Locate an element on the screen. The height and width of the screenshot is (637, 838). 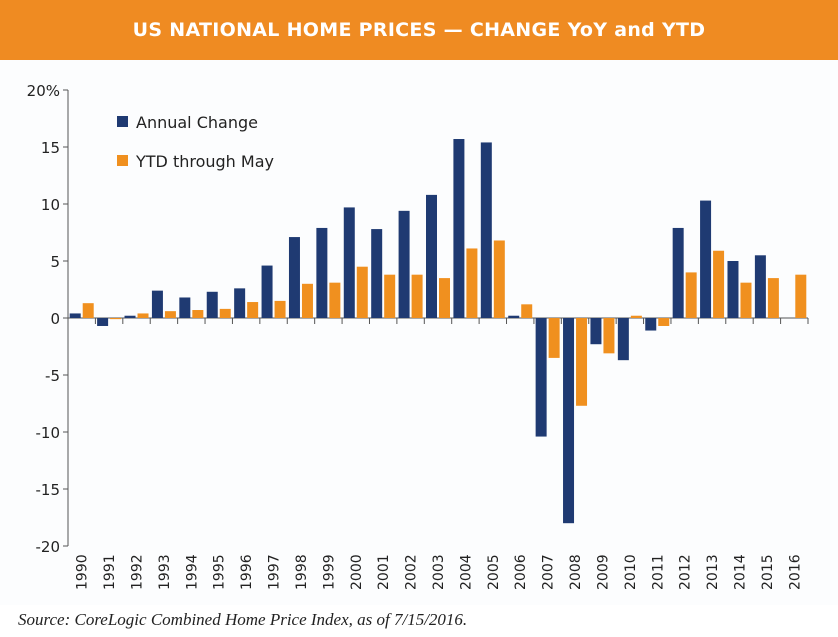
bar-ytd-2001 is located at coordinates (390, 296).